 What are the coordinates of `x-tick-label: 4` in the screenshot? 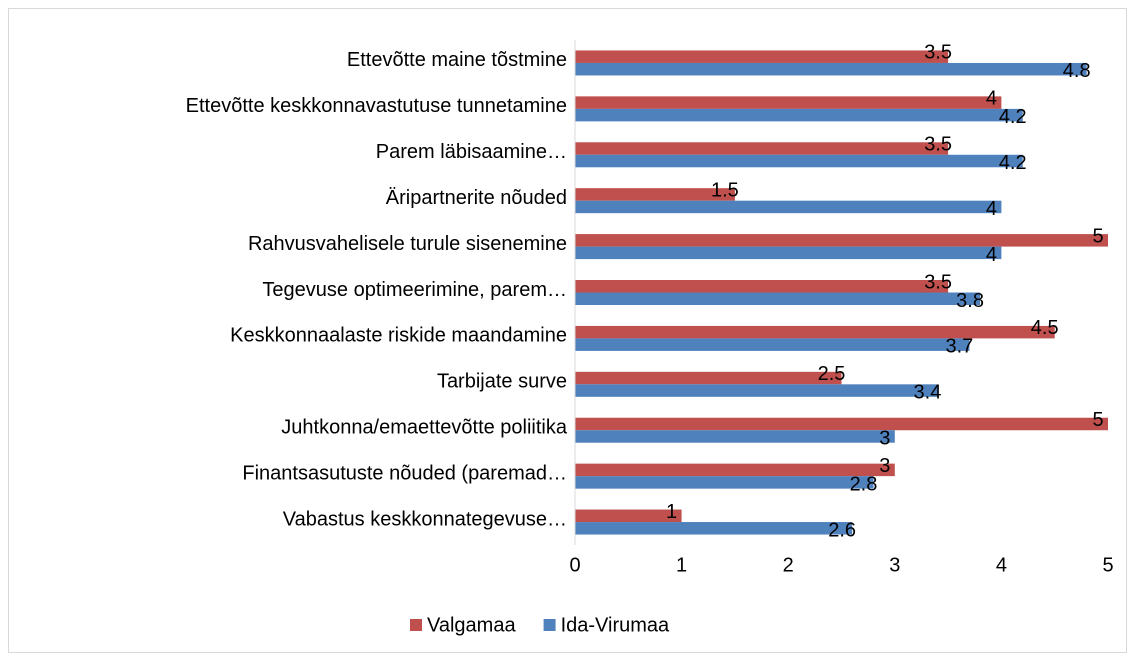 It's located at (1001, 565).